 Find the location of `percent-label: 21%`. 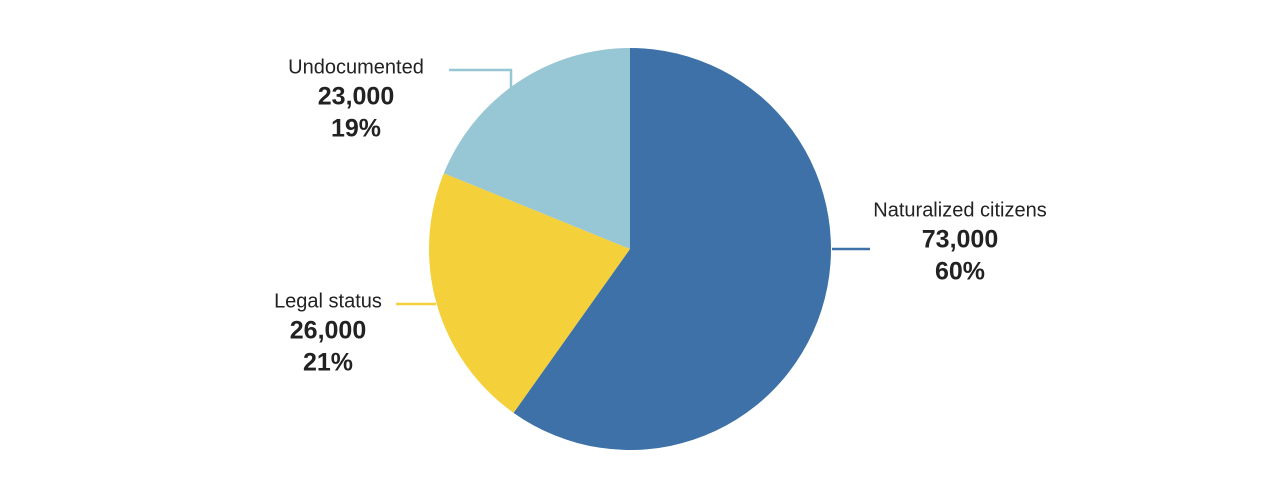

percent-label: 21% is located at coordinates (328, 363).